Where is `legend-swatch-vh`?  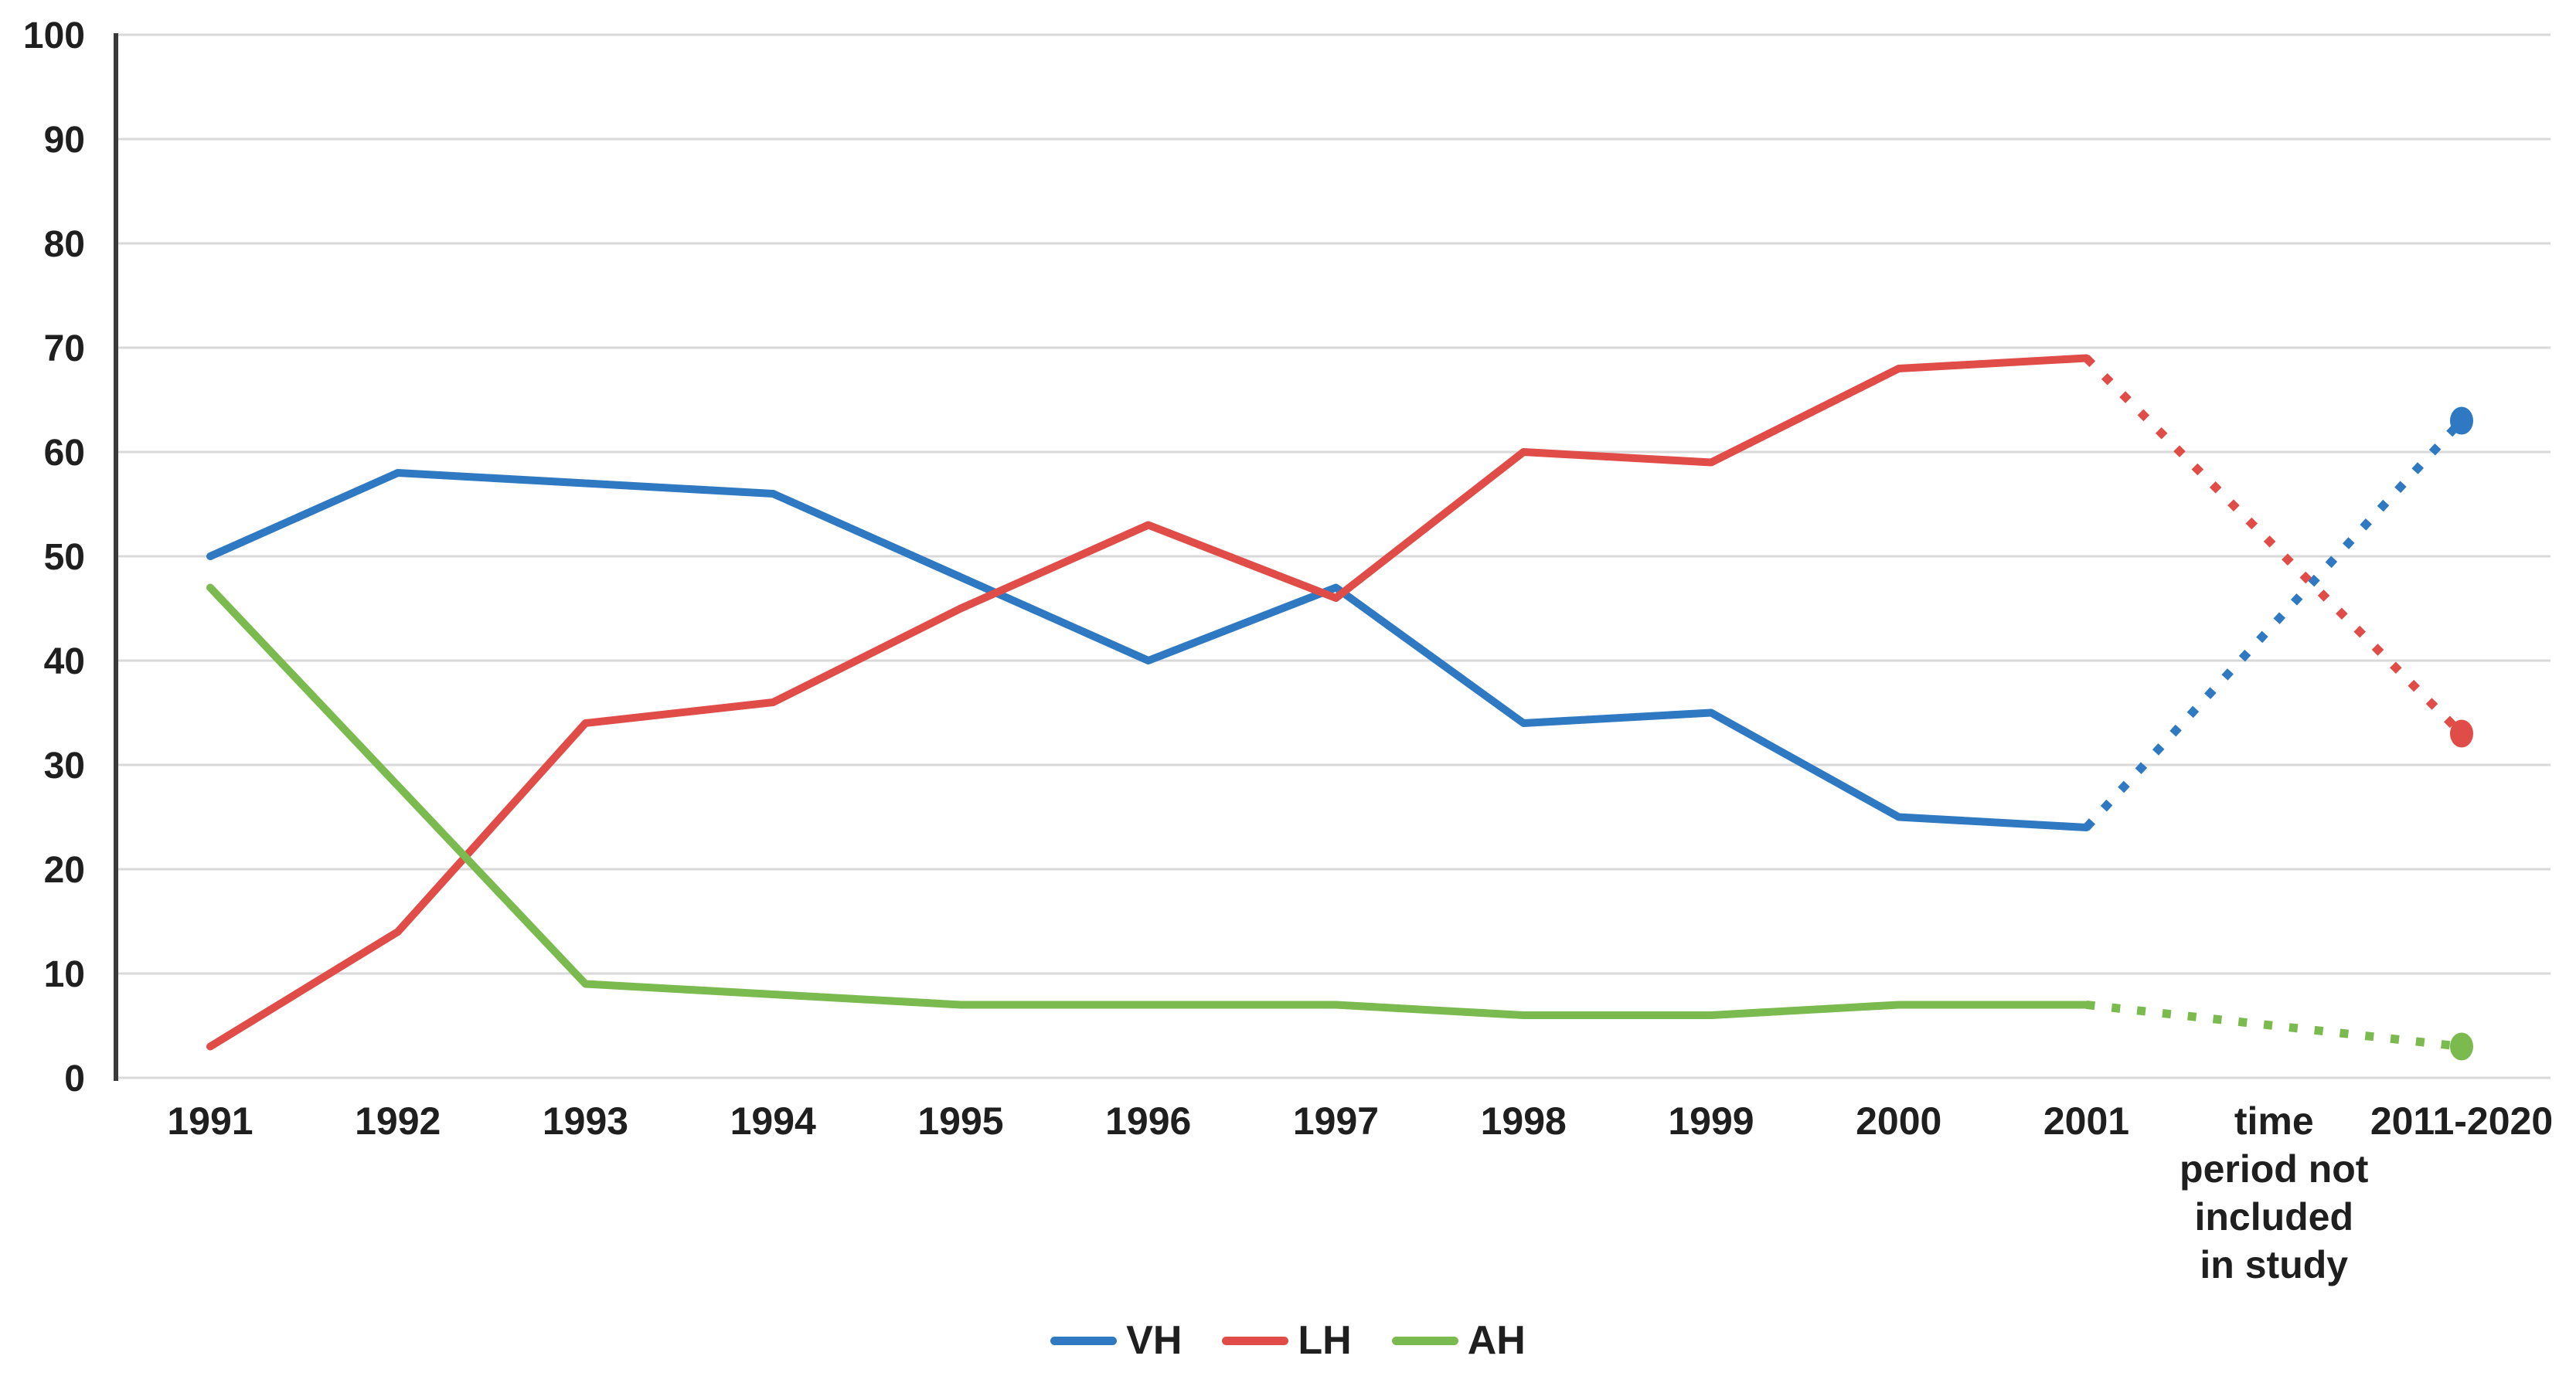
legend-swatch-vh is located at coordinates (1084, 1340).